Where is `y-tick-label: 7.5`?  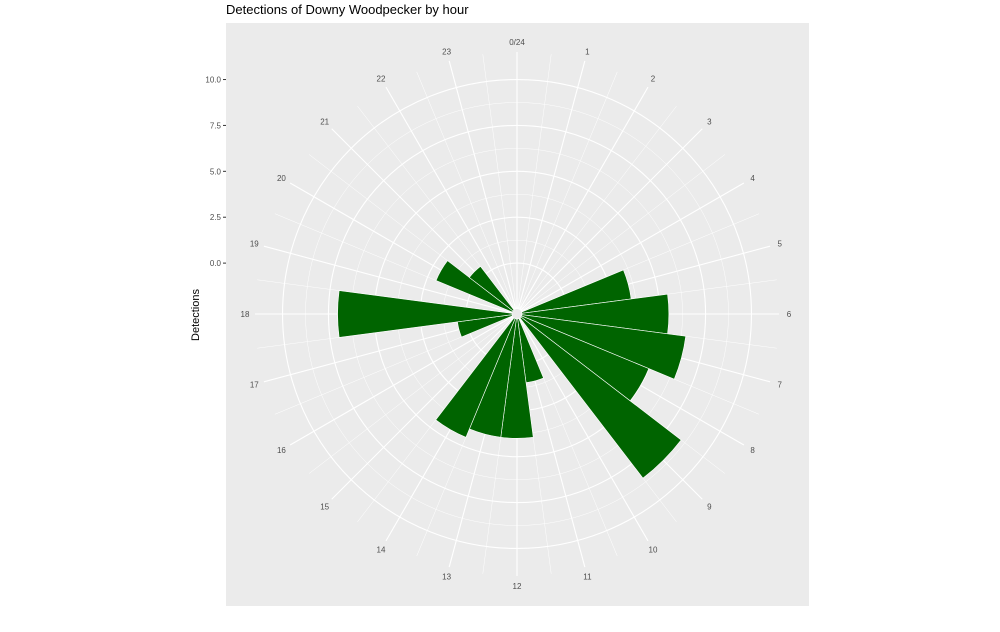
y-tick-label: 7.5 is located at coordinates (216, 125).